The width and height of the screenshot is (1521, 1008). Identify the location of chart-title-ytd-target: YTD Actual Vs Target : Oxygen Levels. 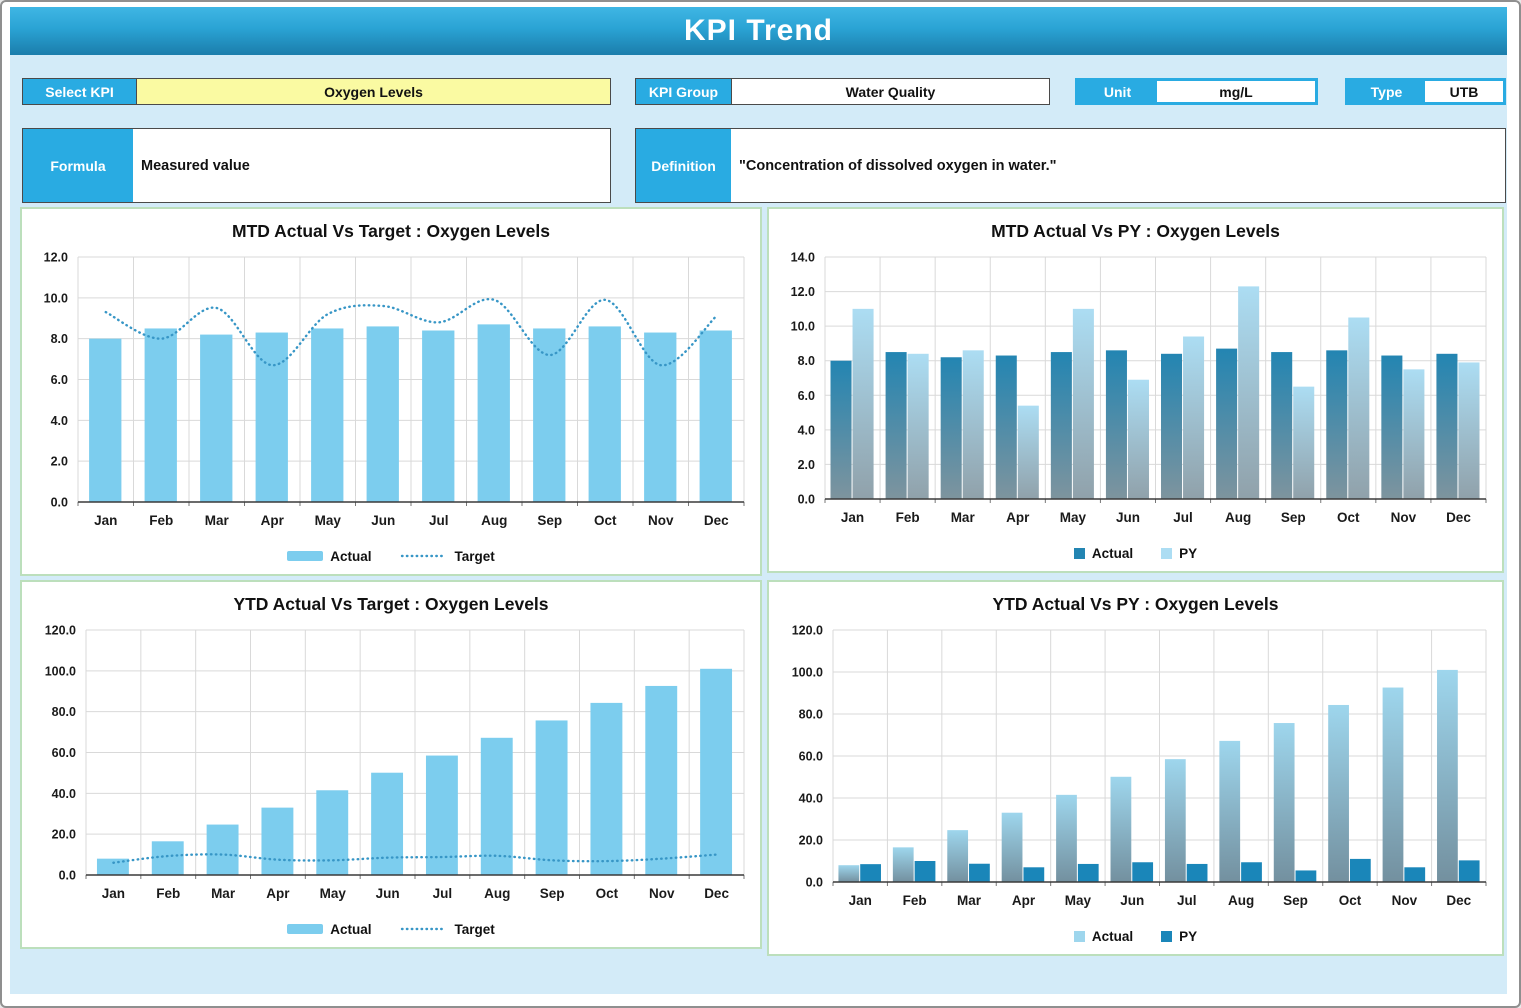
(391, 604).